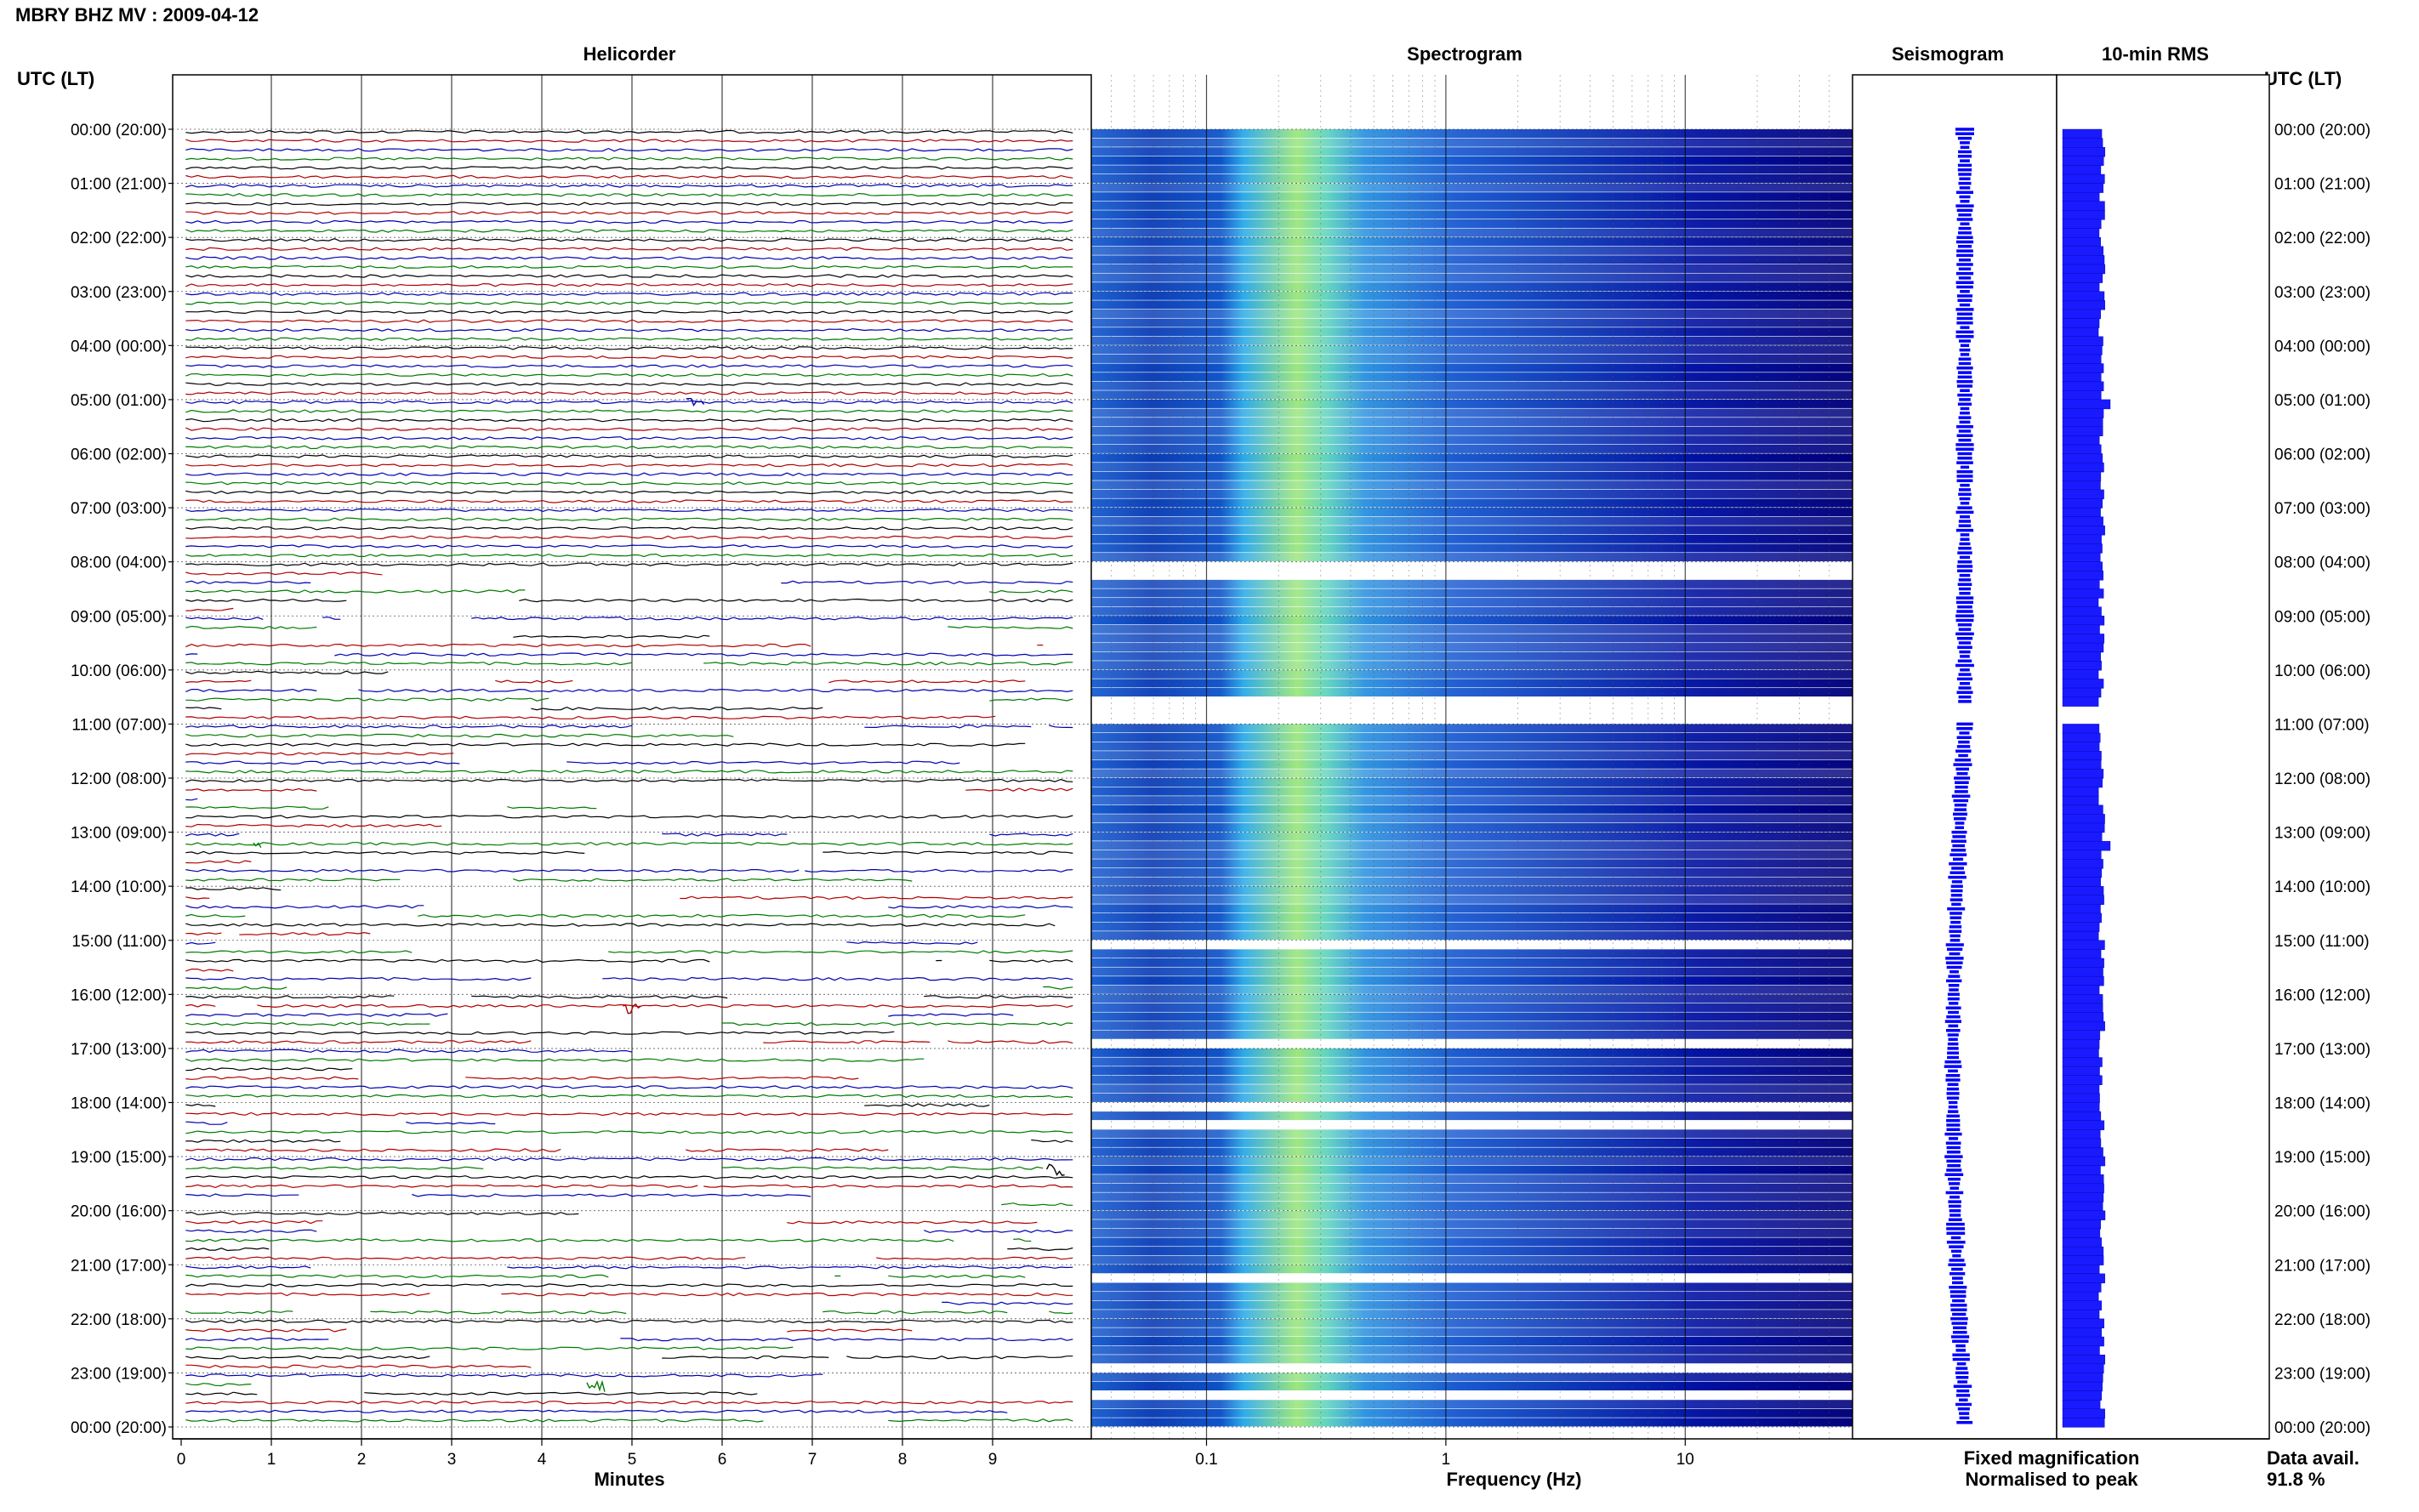 The height and width of the screenshot is (1512, 2419). I want to click on time-label-left: 16:00 (12:00), so click(119, 995).